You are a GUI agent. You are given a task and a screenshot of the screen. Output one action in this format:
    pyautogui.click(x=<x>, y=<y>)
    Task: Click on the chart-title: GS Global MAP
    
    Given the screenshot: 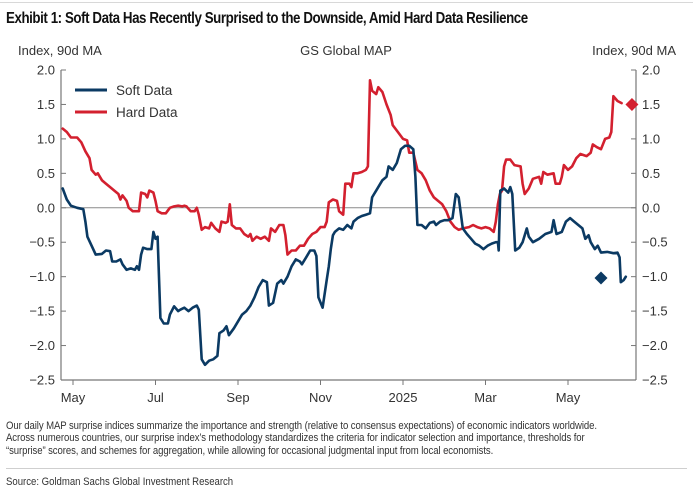 What is the action you would take?
    pyautogui.click(x=346, y=50)
    